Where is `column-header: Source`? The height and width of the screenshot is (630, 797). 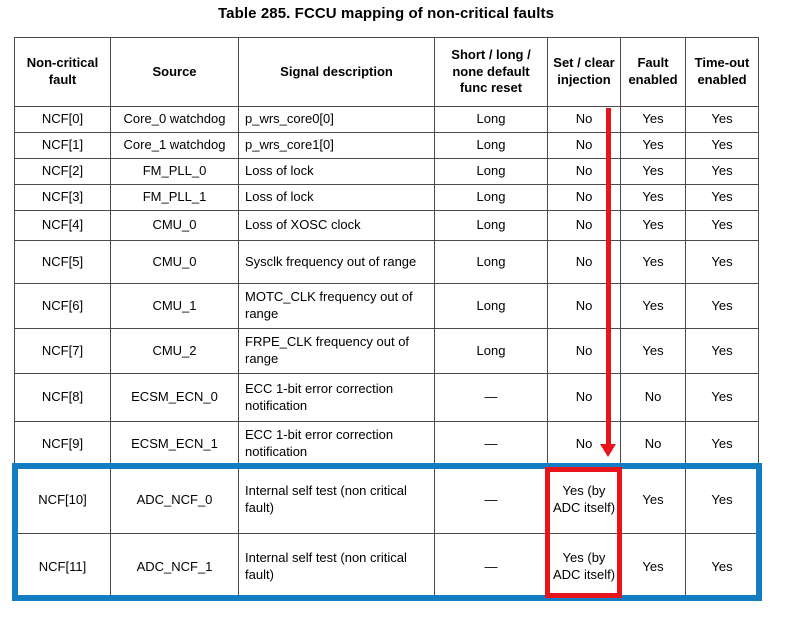 column-header: Source is located at coordinates (174, 72).